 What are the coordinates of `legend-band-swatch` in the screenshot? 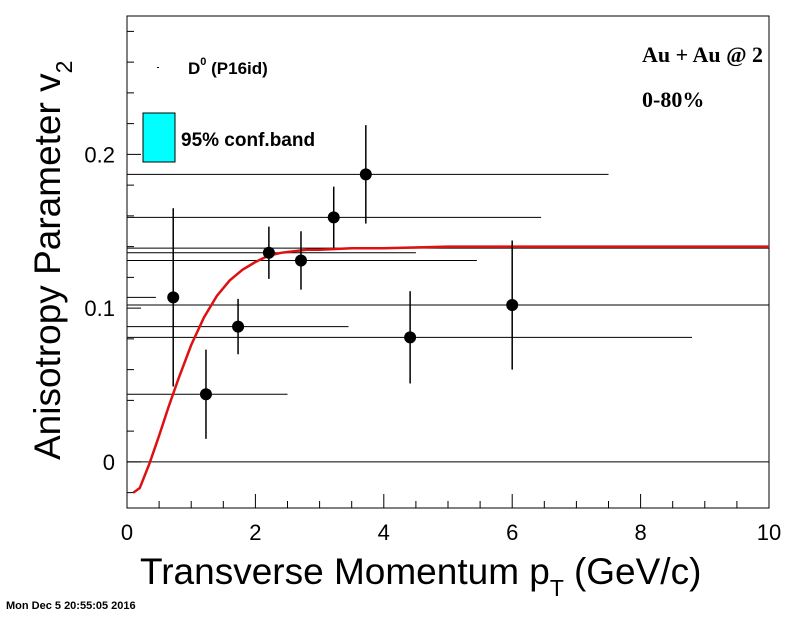 It's located at (159, 137).